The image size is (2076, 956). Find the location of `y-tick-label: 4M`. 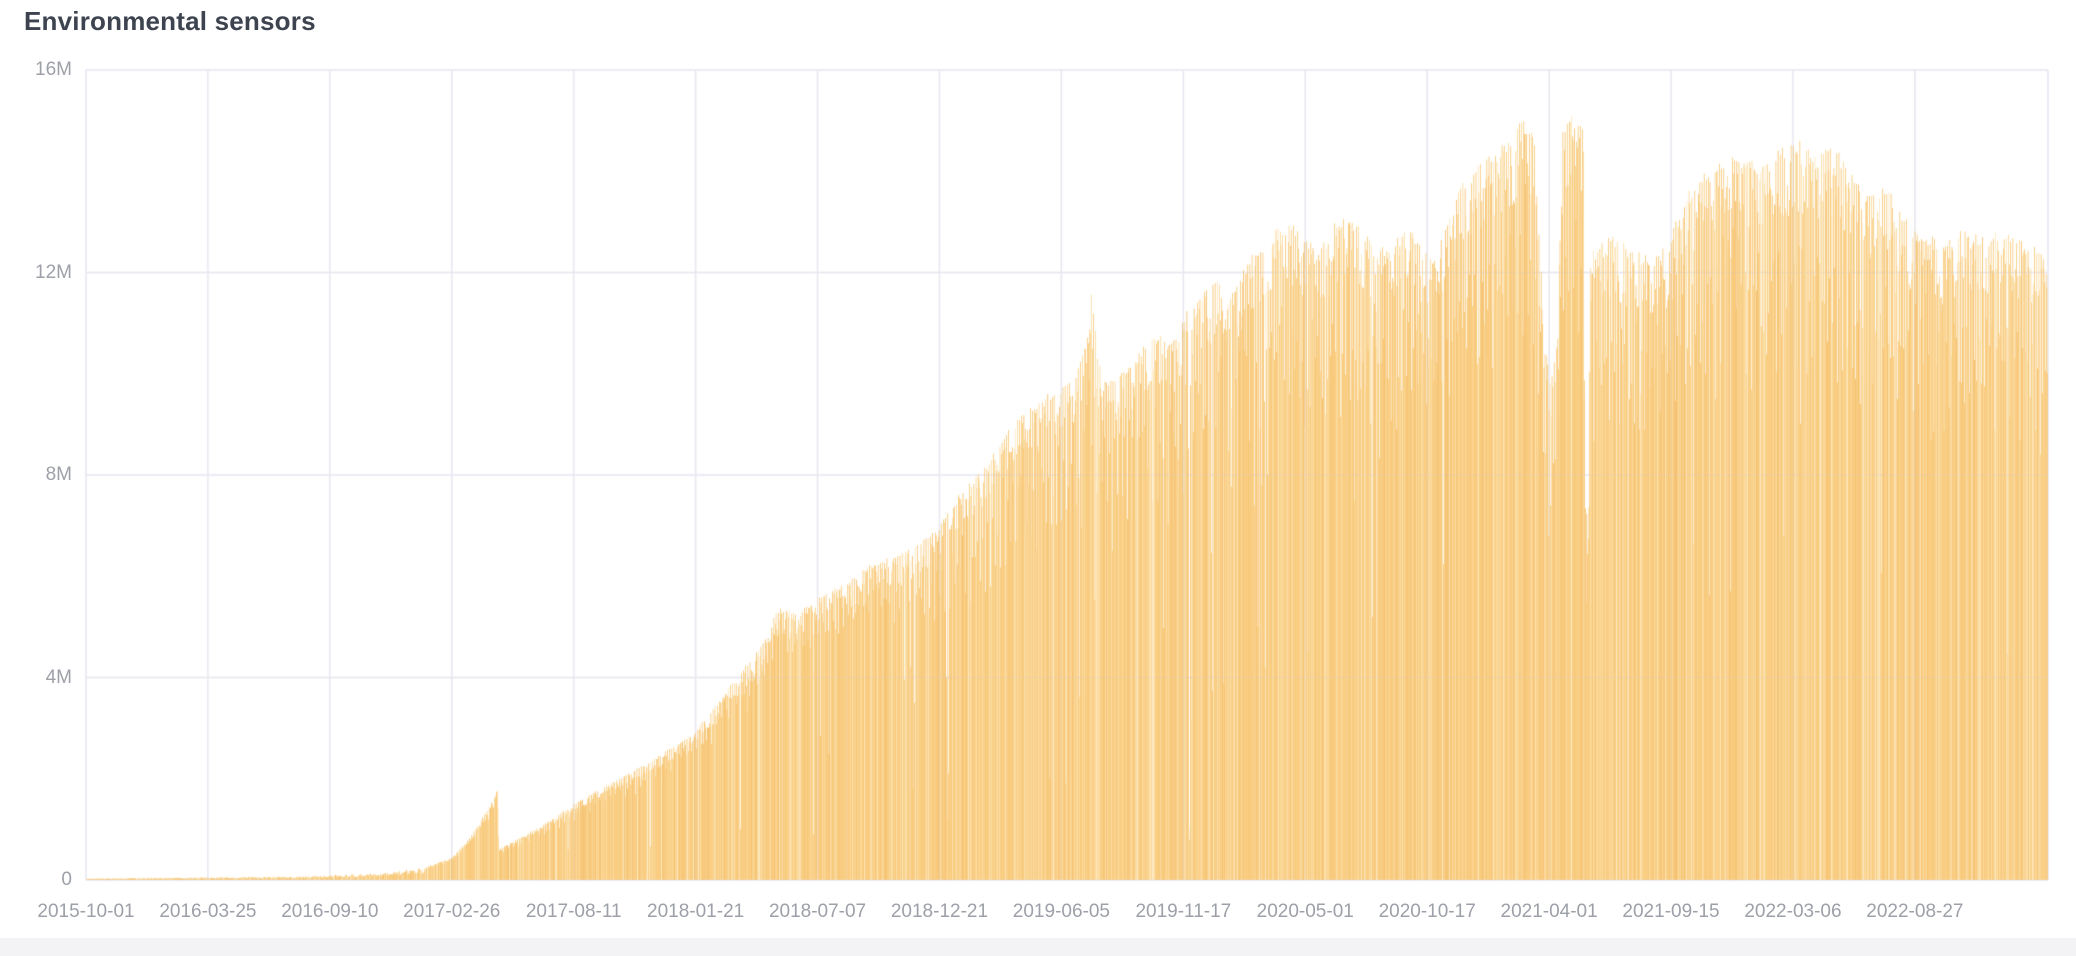

y-tick-label: 4M is located at coordinates (58, 677).